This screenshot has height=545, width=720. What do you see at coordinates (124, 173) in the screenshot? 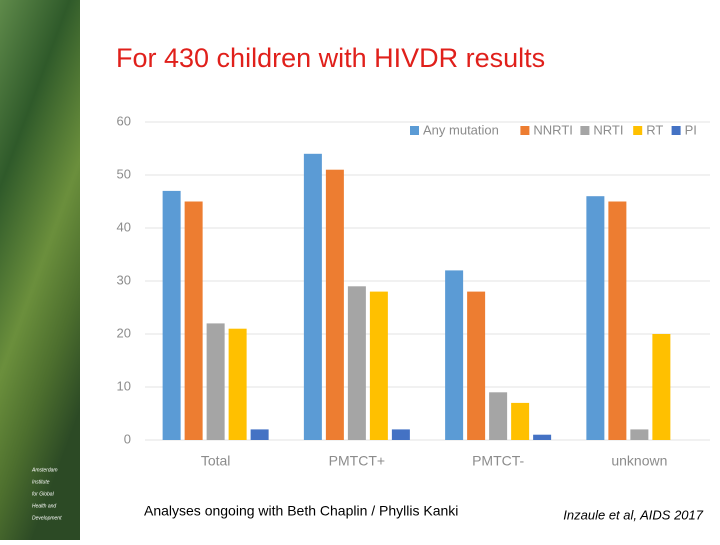
I see `y-tick-label: 50` at bounding box center [124, 173].